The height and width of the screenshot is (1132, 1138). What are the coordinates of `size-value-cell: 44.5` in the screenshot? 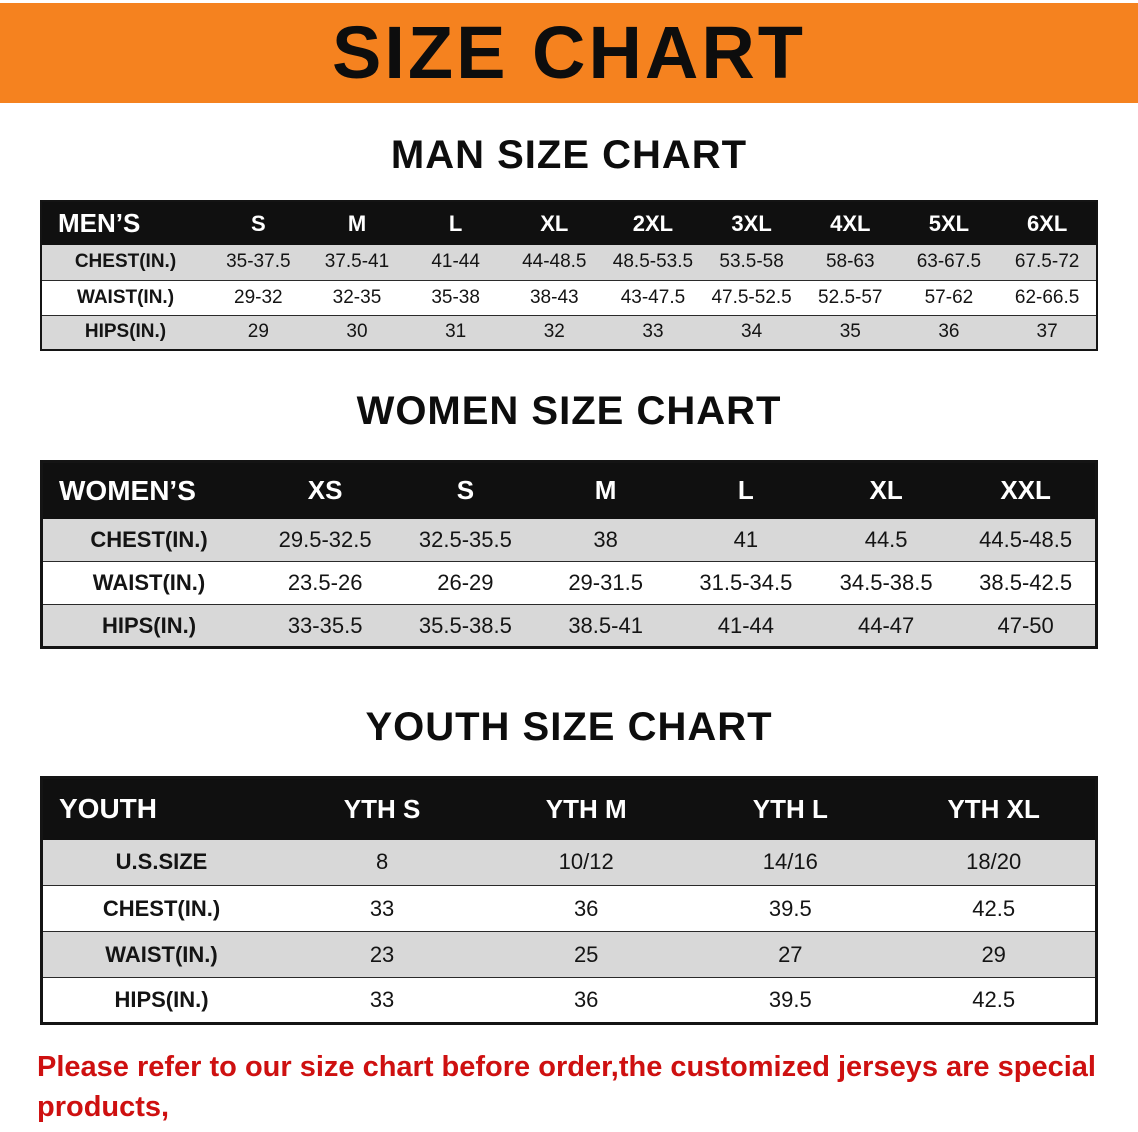 It's located at (886, 539).